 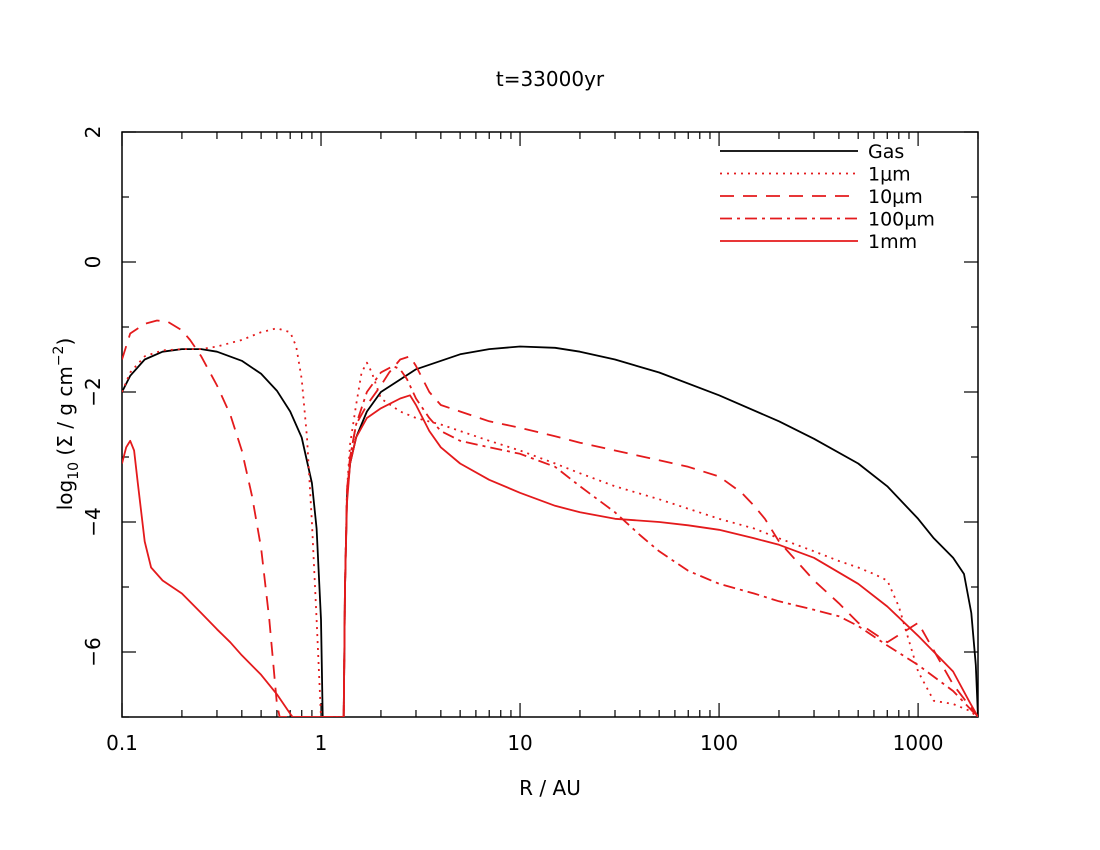 What do you see at coordinates (59, 356) in the screenshot?
I see `y-label-superscript: −2` at bounding box center [59, 356].